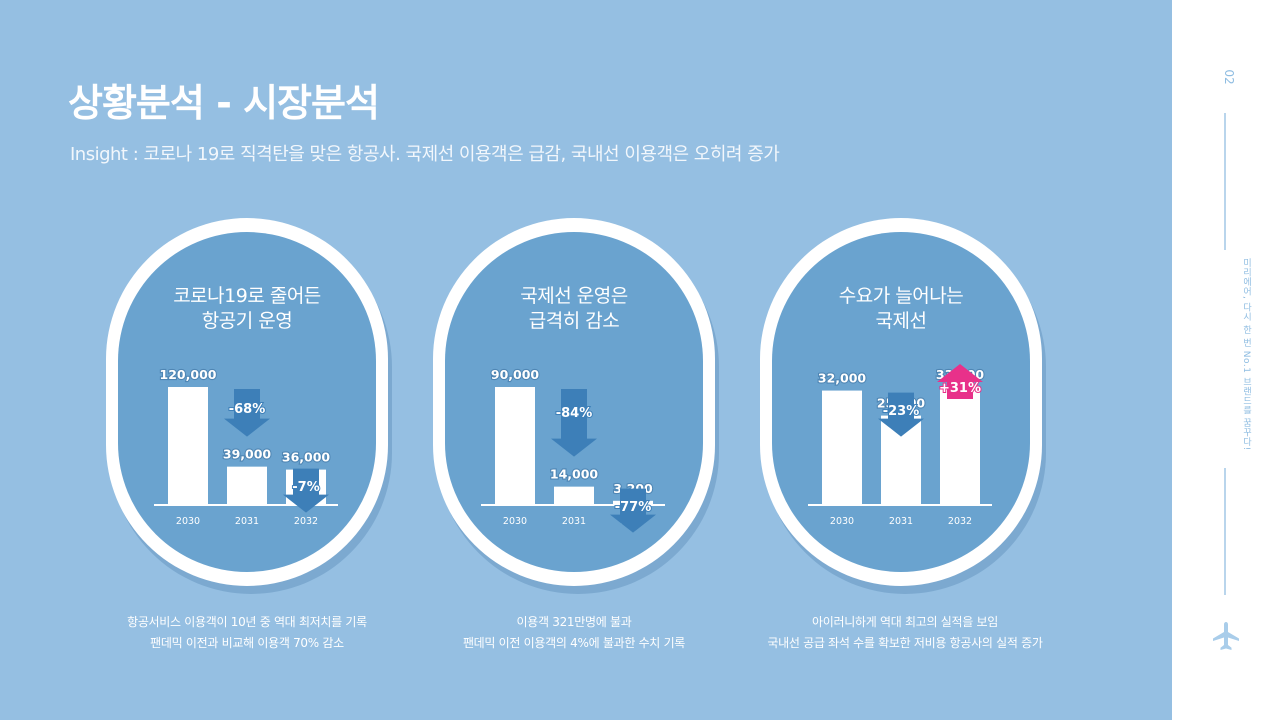 This screenshot has width=1280, height=720. What do you see at coordinates (574, 309) in the screenshot?
I see `panel-title: 국제선 운영은 급격히 감소` at bounding box center [574, 309].